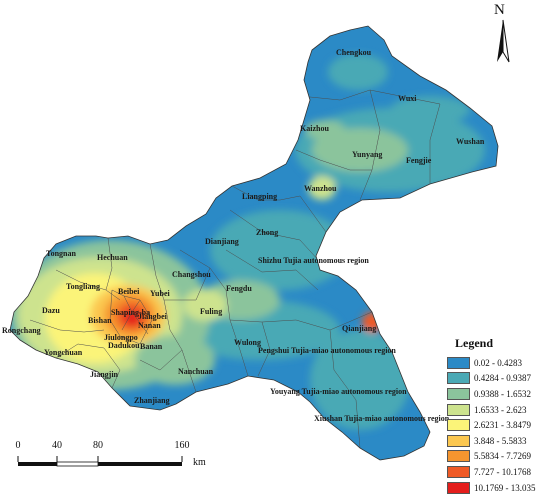 This screenshot has width=550, height=497. I want to click on legend-item: 5.5834 - 7.7269, so click(498, 457).